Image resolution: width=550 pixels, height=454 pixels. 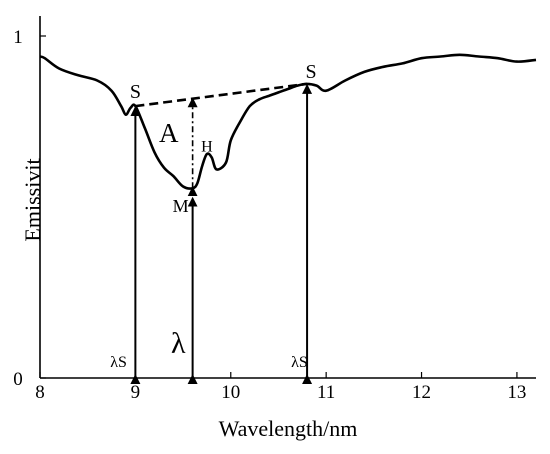 What do you see at coordinates (169, 133) in the screenshot?
I see `label-area: A` at bounding box center [169, 133].